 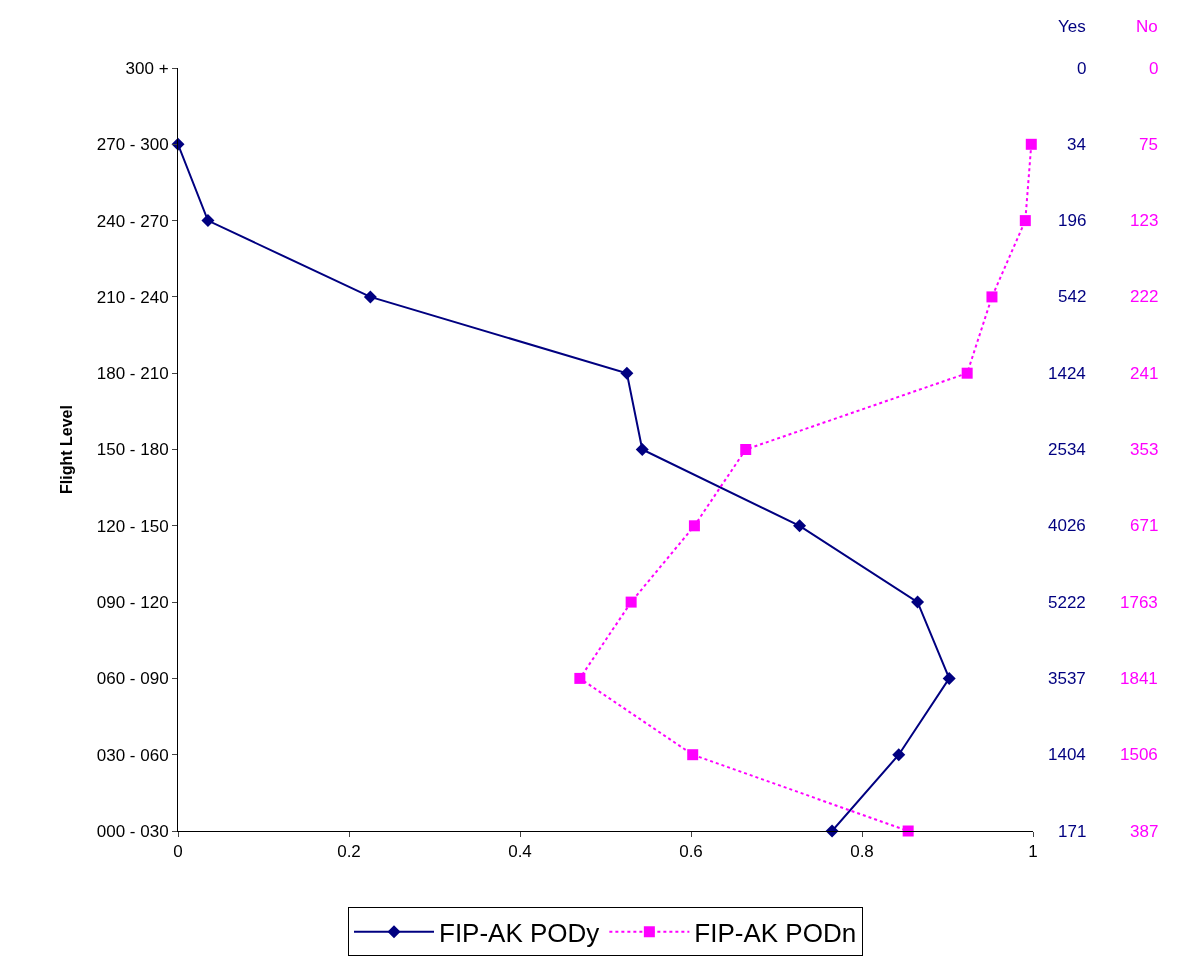 What do you see at coordinates (1072, 831) in the screenshot?
I see `text: 171` at bounding box center [1072, 831].